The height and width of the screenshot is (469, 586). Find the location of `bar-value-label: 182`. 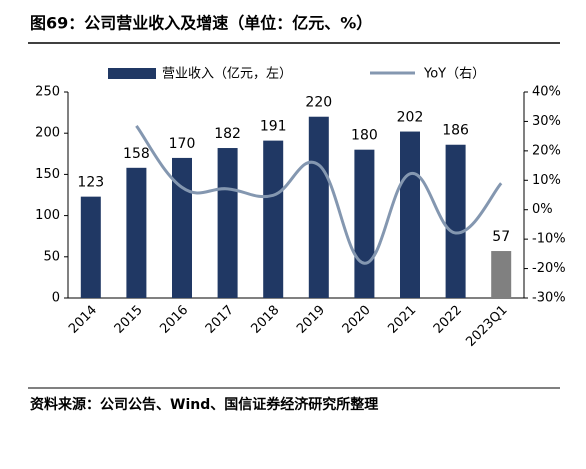

bar-value-label: 182 is located at coordinates (227, 134).